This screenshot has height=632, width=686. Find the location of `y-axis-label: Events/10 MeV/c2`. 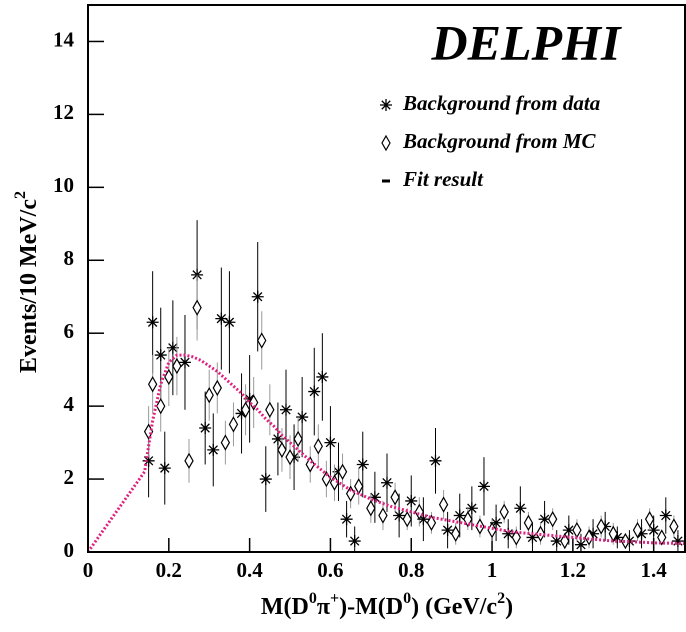

y-axis-label: Events/10 MeV/c2 is located at coordinates (27, 282).